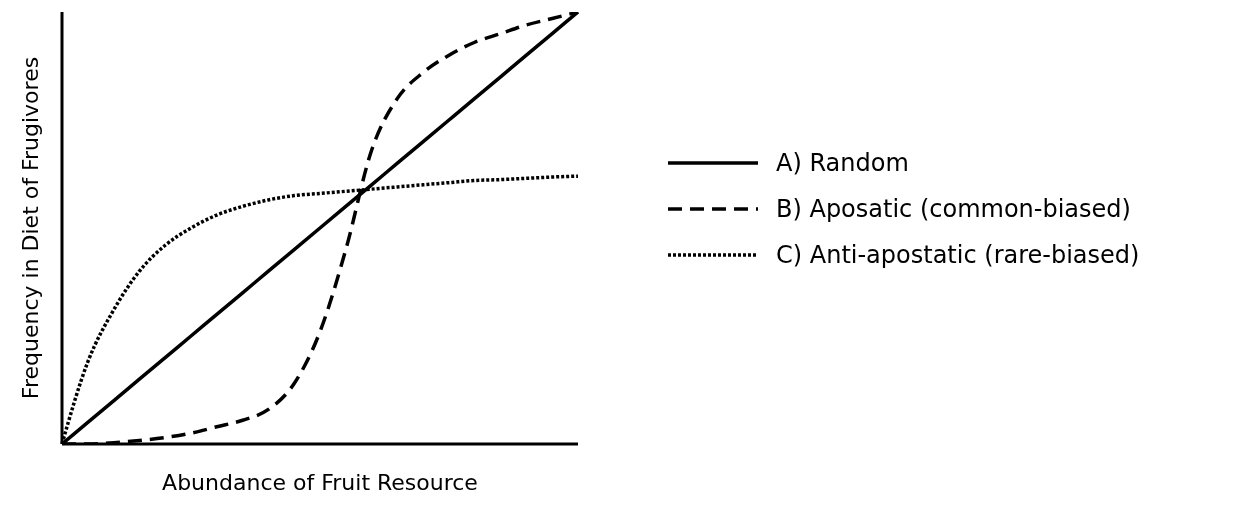  Describe the element at coordinates (958, 255) in the screenshot. I see `legend-label: C) Anti-apostatic (rare-biased)` at that location.